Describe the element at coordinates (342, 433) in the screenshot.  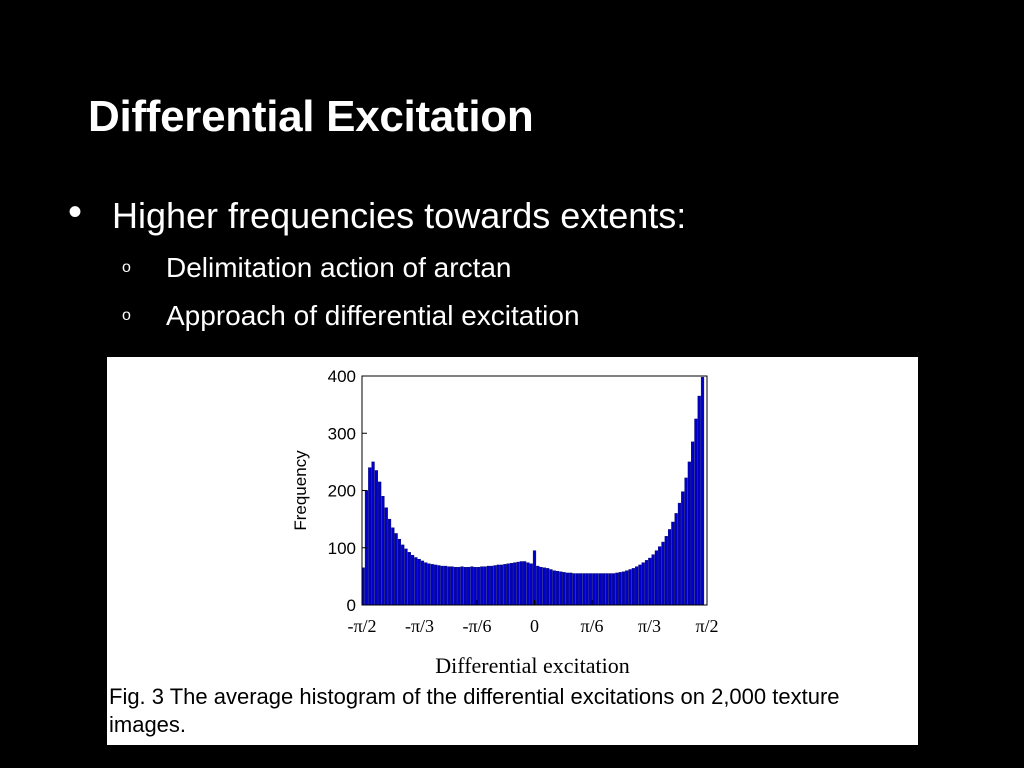
I see `y-tick-label: 300` at that location.